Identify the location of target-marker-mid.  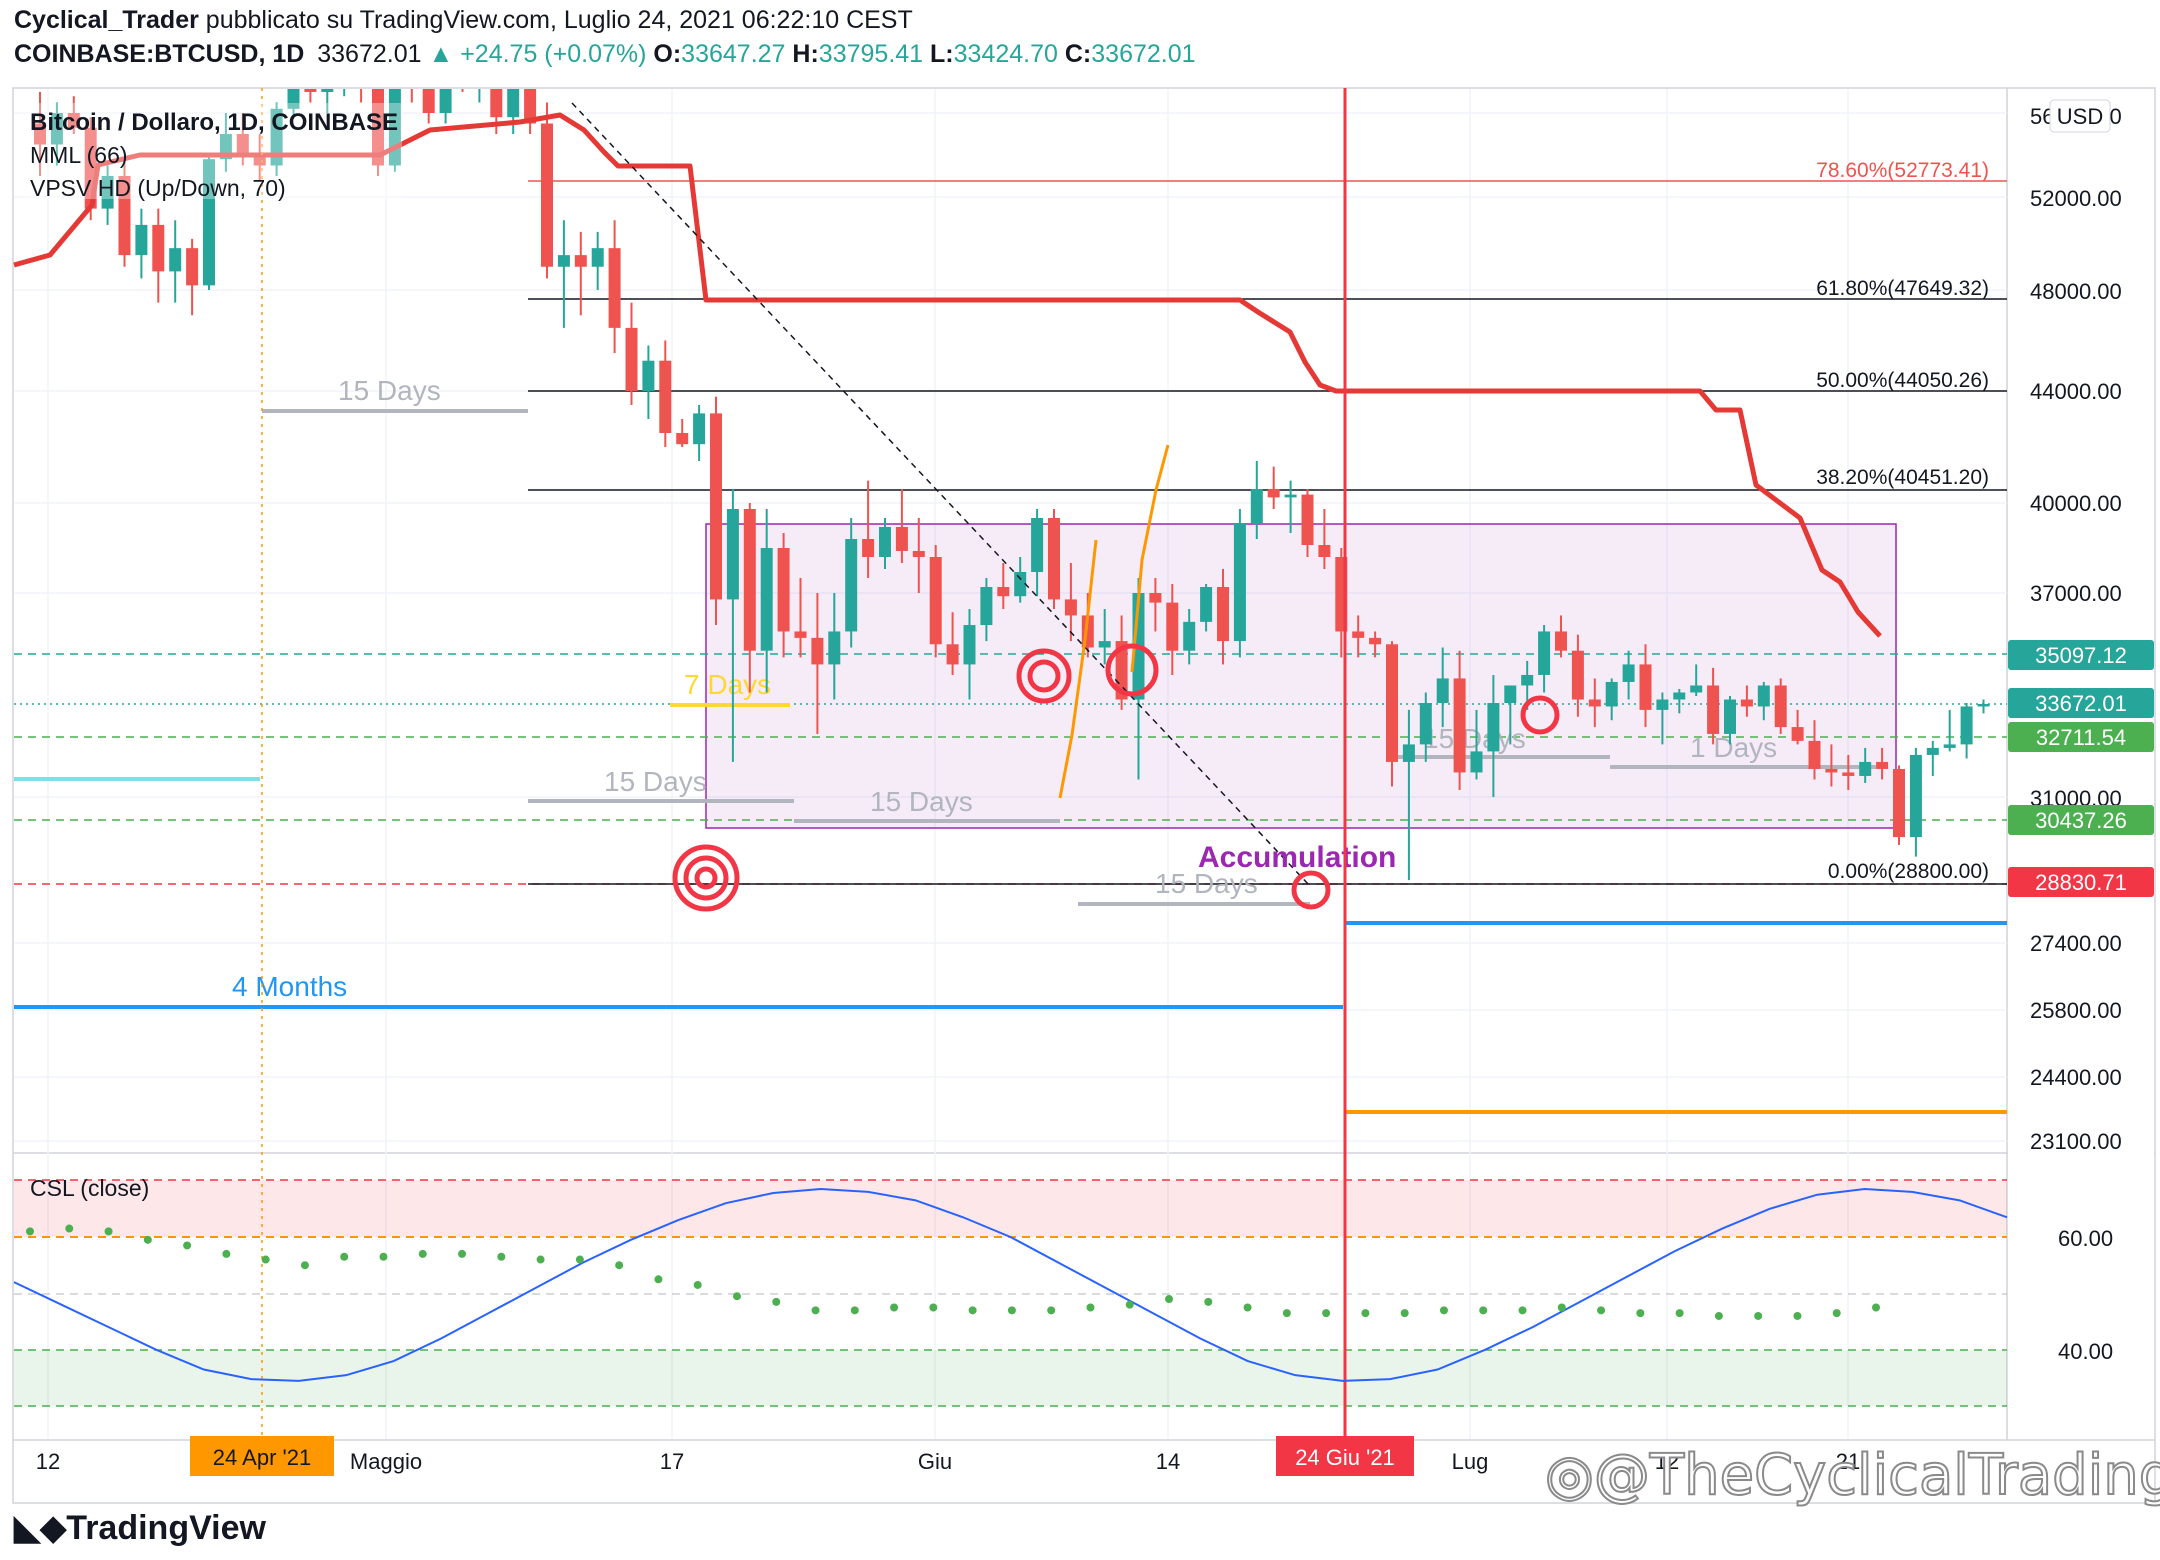
(1044, 676).